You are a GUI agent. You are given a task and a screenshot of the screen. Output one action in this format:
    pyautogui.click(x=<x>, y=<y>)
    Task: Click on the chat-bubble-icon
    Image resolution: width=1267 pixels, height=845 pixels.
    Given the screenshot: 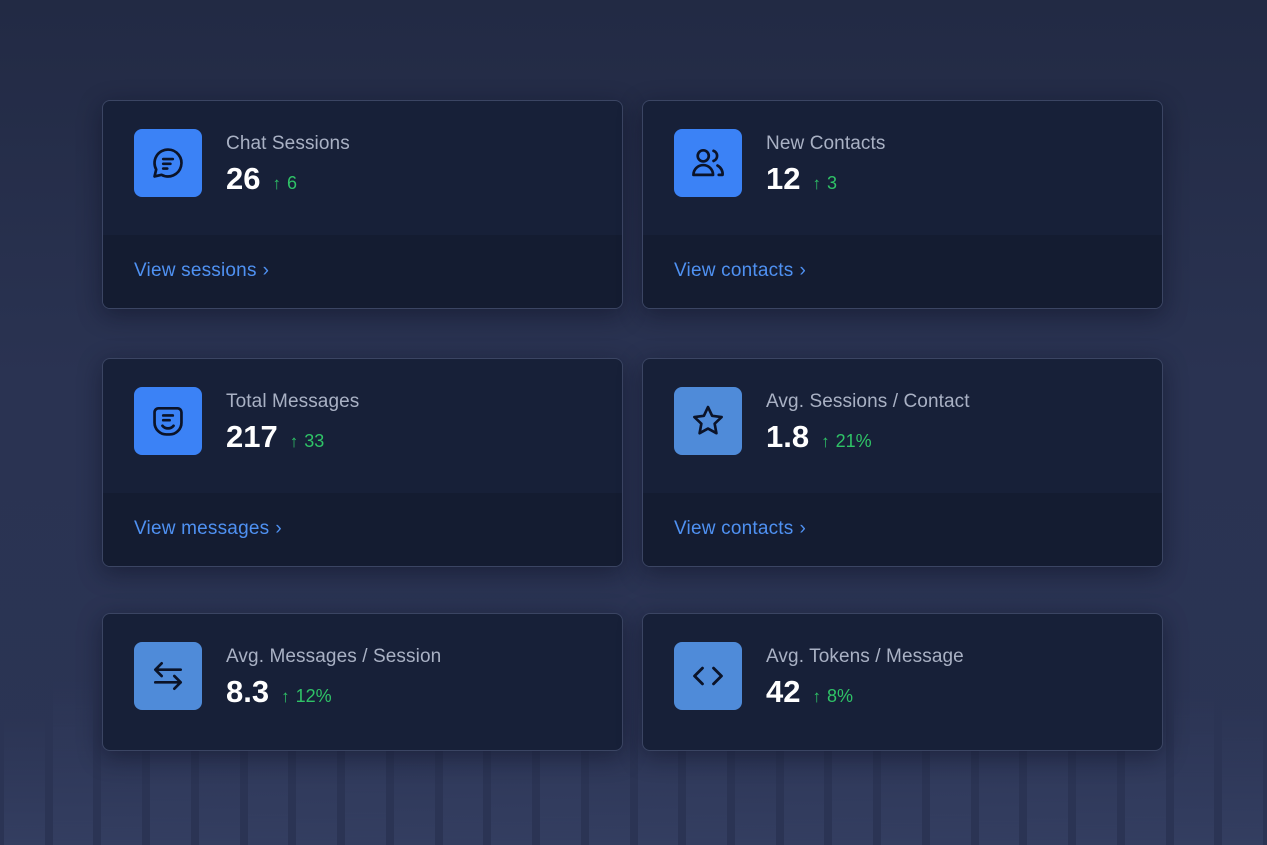 What is the action you would take?
    pyautogui.click(x=168, y=163)
    